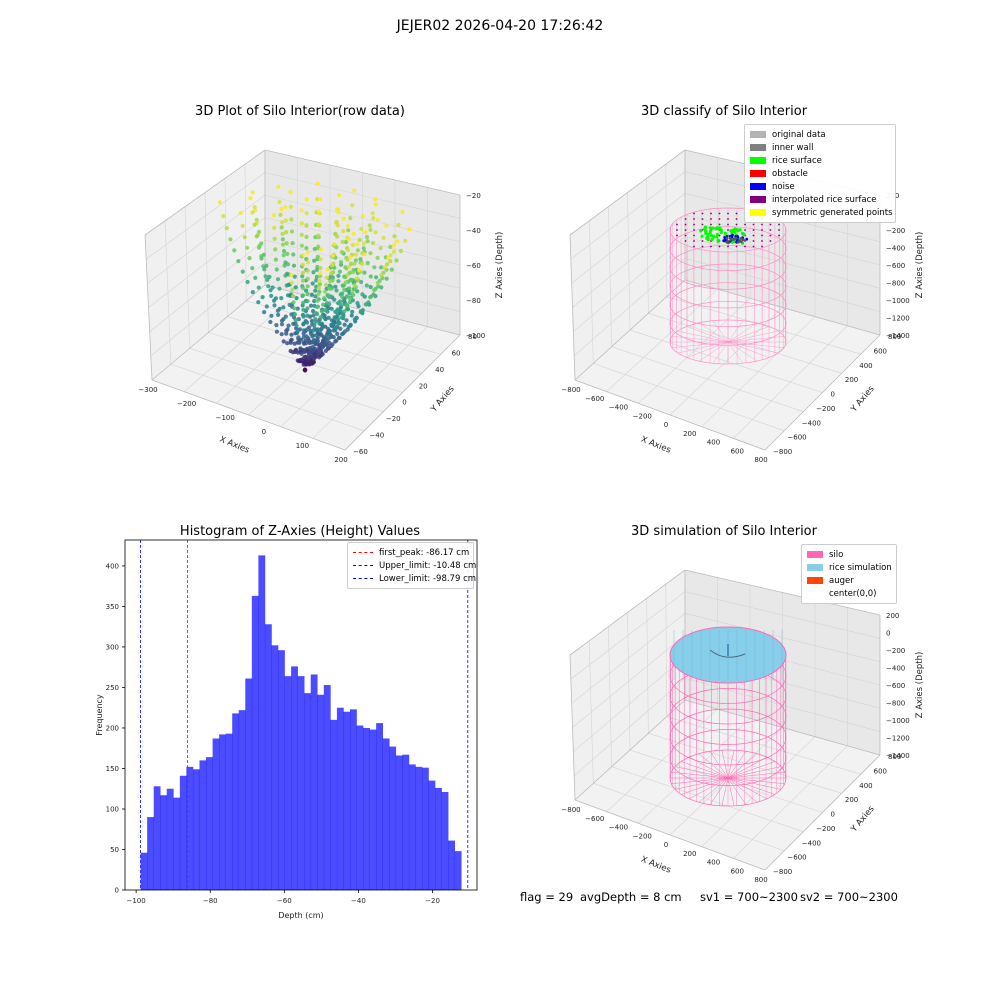 This screenshot has height=1000, width=1000. Describe the element at coordinates (880, 771) in the screenshot. I see `sim-y-tick-label: 600` at that location.